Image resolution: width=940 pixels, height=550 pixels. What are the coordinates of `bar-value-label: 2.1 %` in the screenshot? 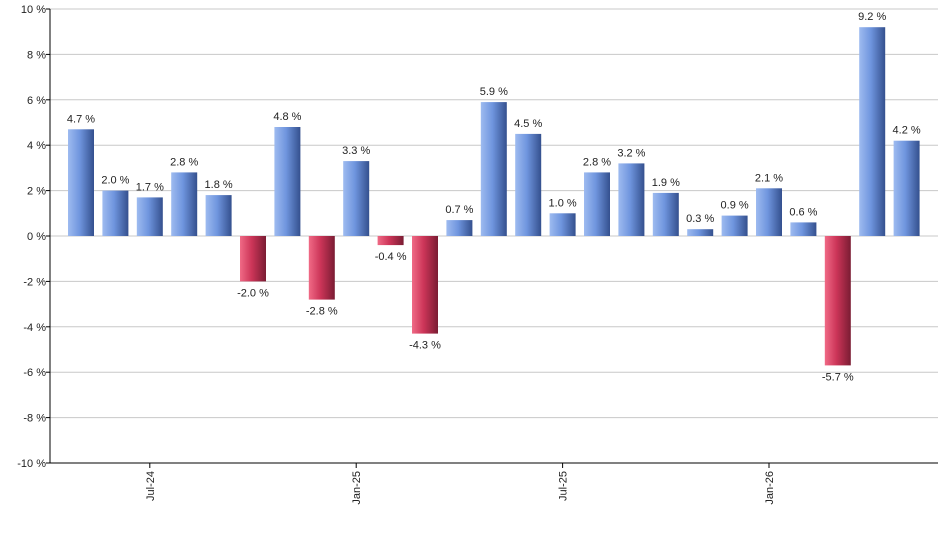 It's located at (769, 178).